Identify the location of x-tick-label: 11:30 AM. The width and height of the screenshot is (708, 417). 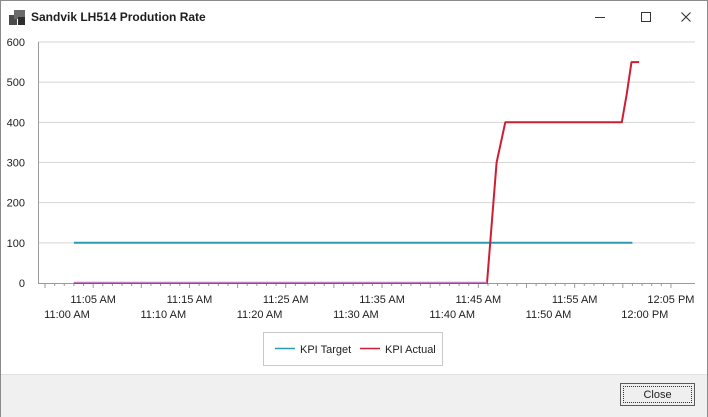
(356, 315).